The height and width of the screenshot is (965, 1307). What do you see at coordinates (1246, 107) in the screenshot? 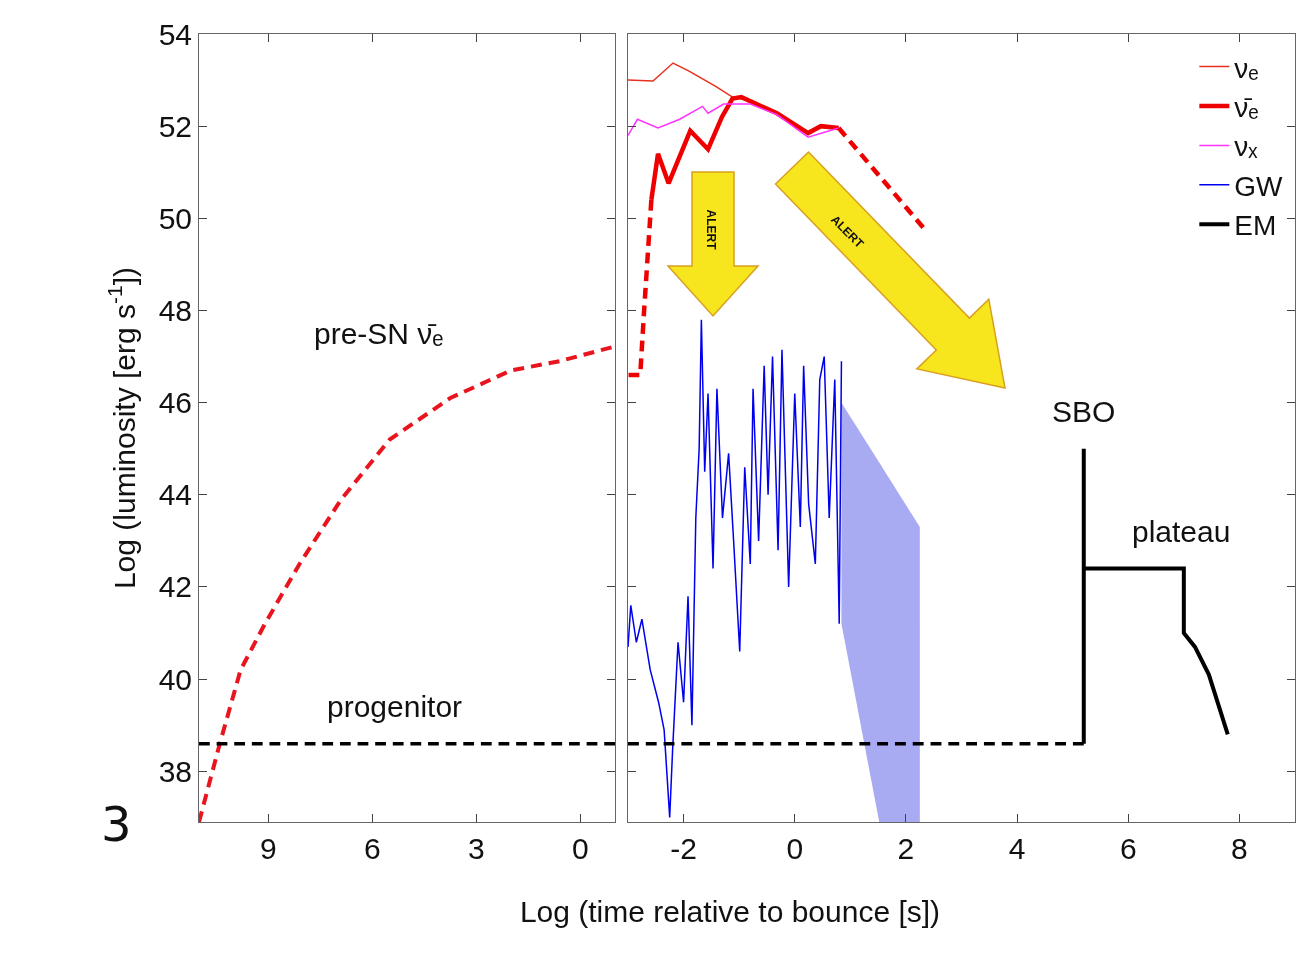
I see `legend-label: ν̄ₑ` at bounding box center [1246, 107].